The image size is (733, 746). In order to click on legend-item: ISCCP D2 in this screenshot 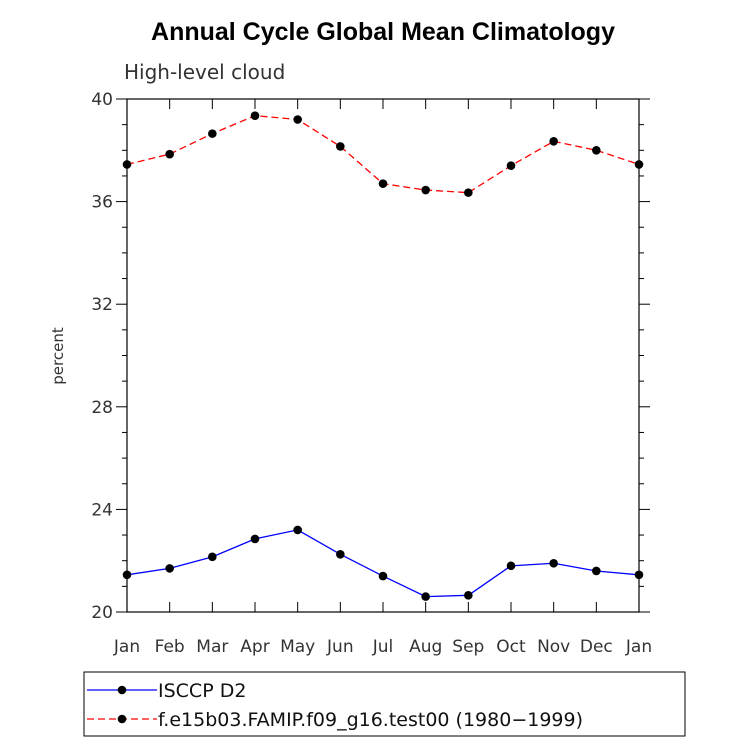, I will do `click(166, 691)`.